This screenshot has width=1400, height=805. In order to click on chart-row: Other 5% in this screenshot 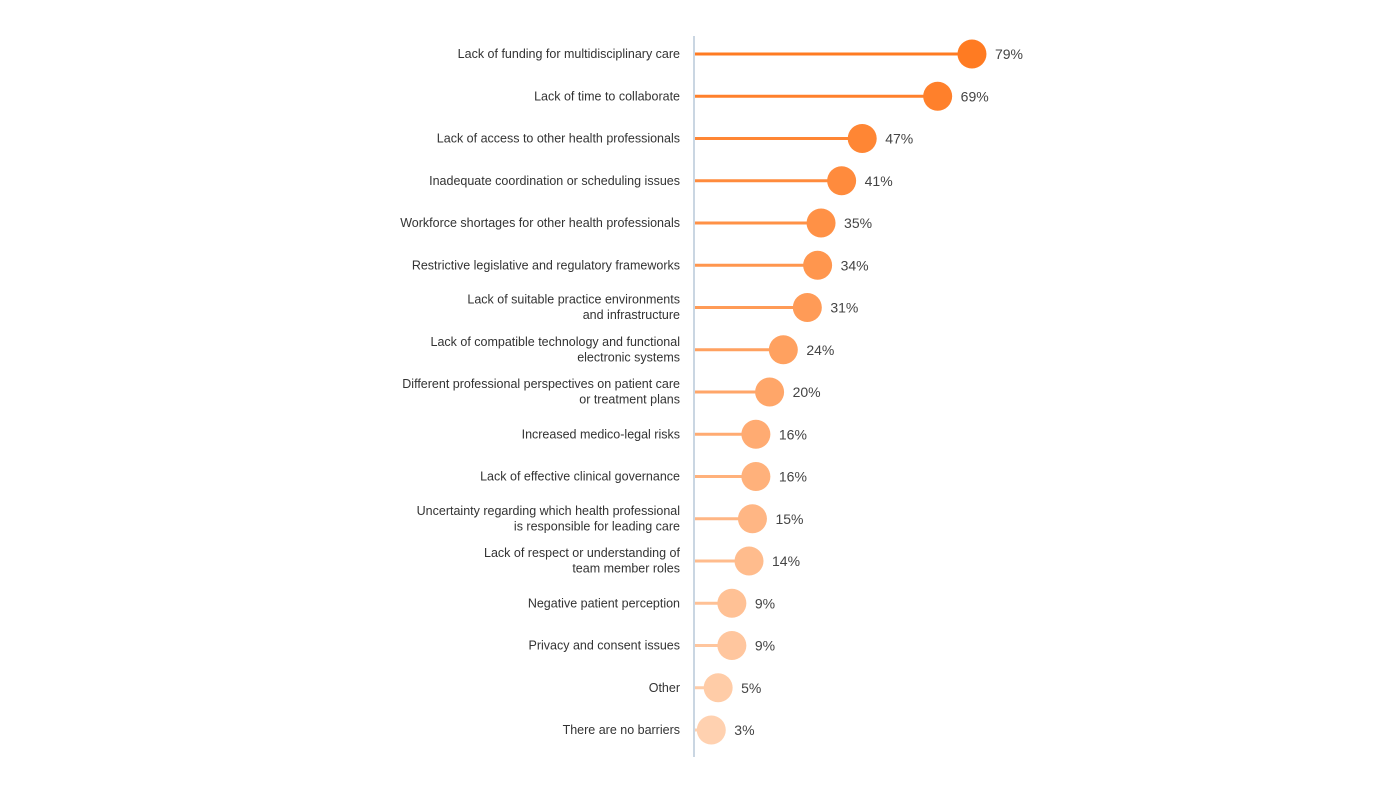, I will do `click(705, 688)`.